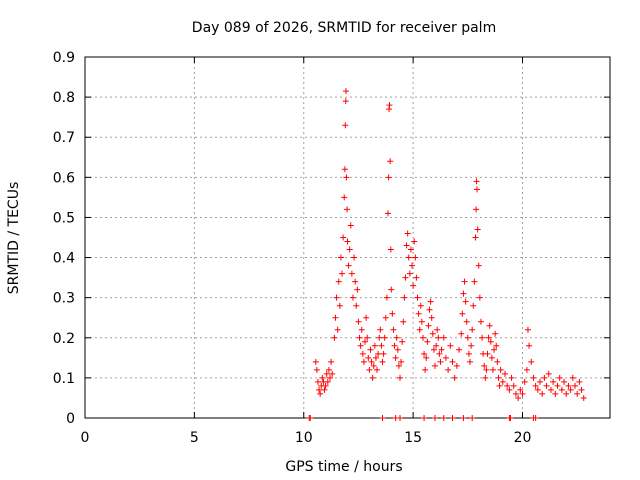 This screenshot has width=640, height=480. What do you see at coordinates (194, 438) in the screenshot?
I see `x-tick-label: 5` at bounding box center [194, 438].